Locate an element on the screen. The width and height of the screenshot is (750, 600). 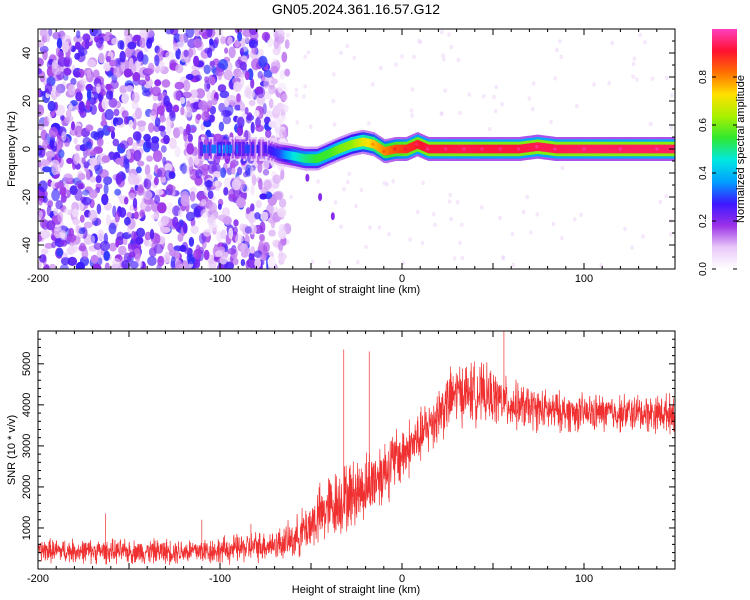
snr-ylabel: SNR (10 * v/v) is located at coordinates (12, 450).